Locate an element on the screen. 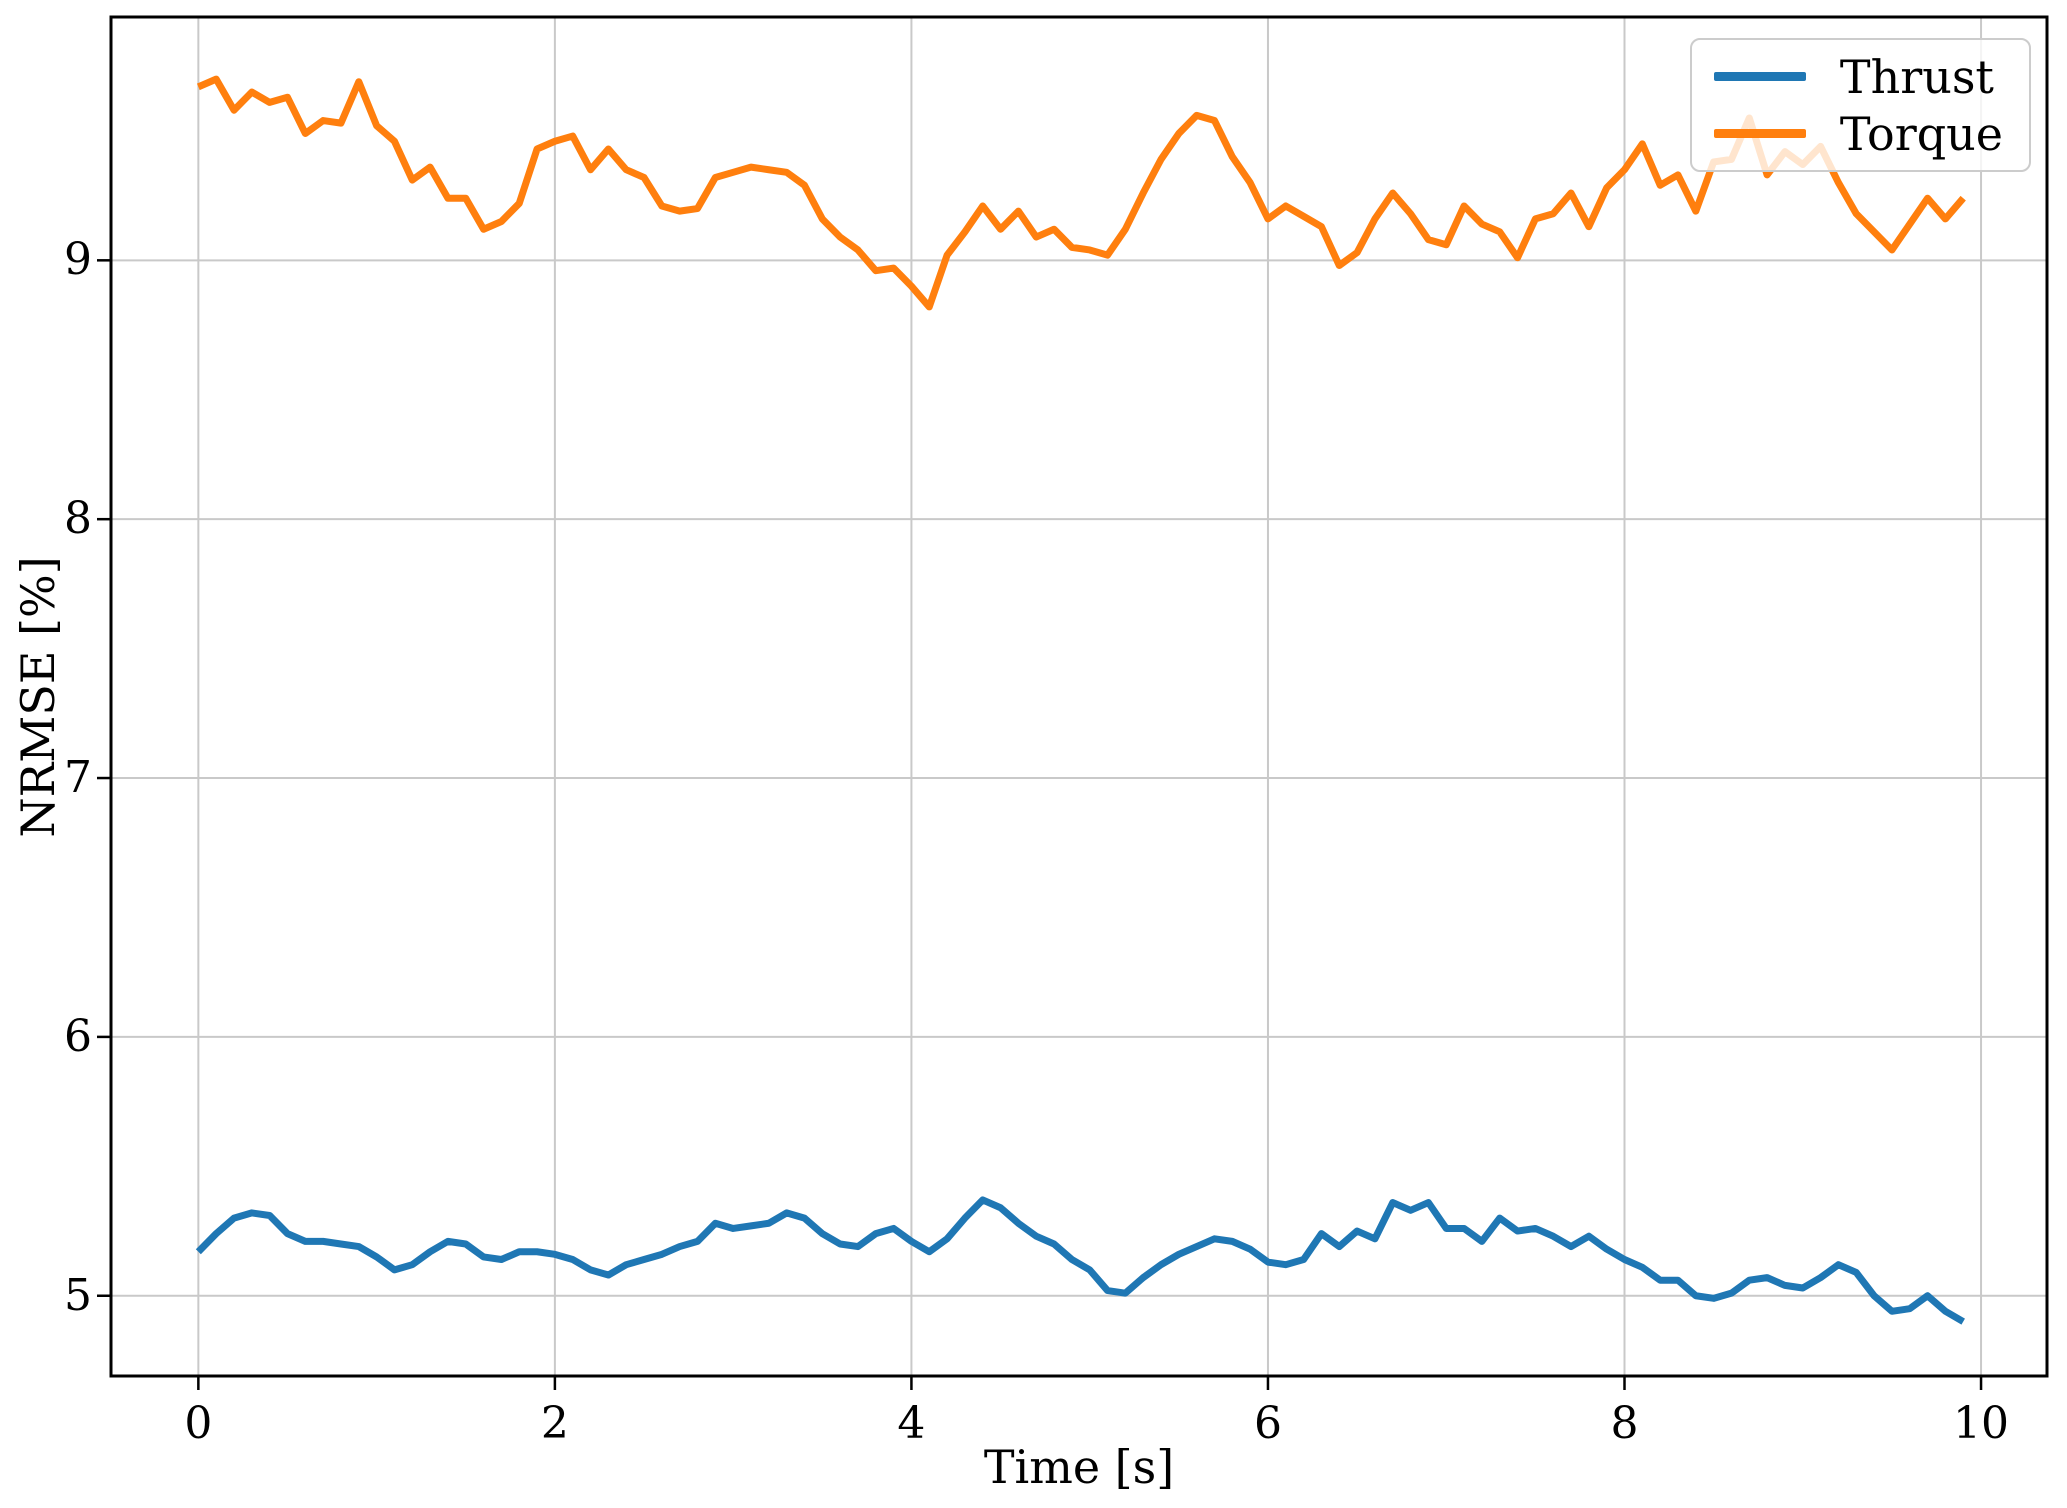  y-tick-label: 6 is located at coordinates (78, 1036).